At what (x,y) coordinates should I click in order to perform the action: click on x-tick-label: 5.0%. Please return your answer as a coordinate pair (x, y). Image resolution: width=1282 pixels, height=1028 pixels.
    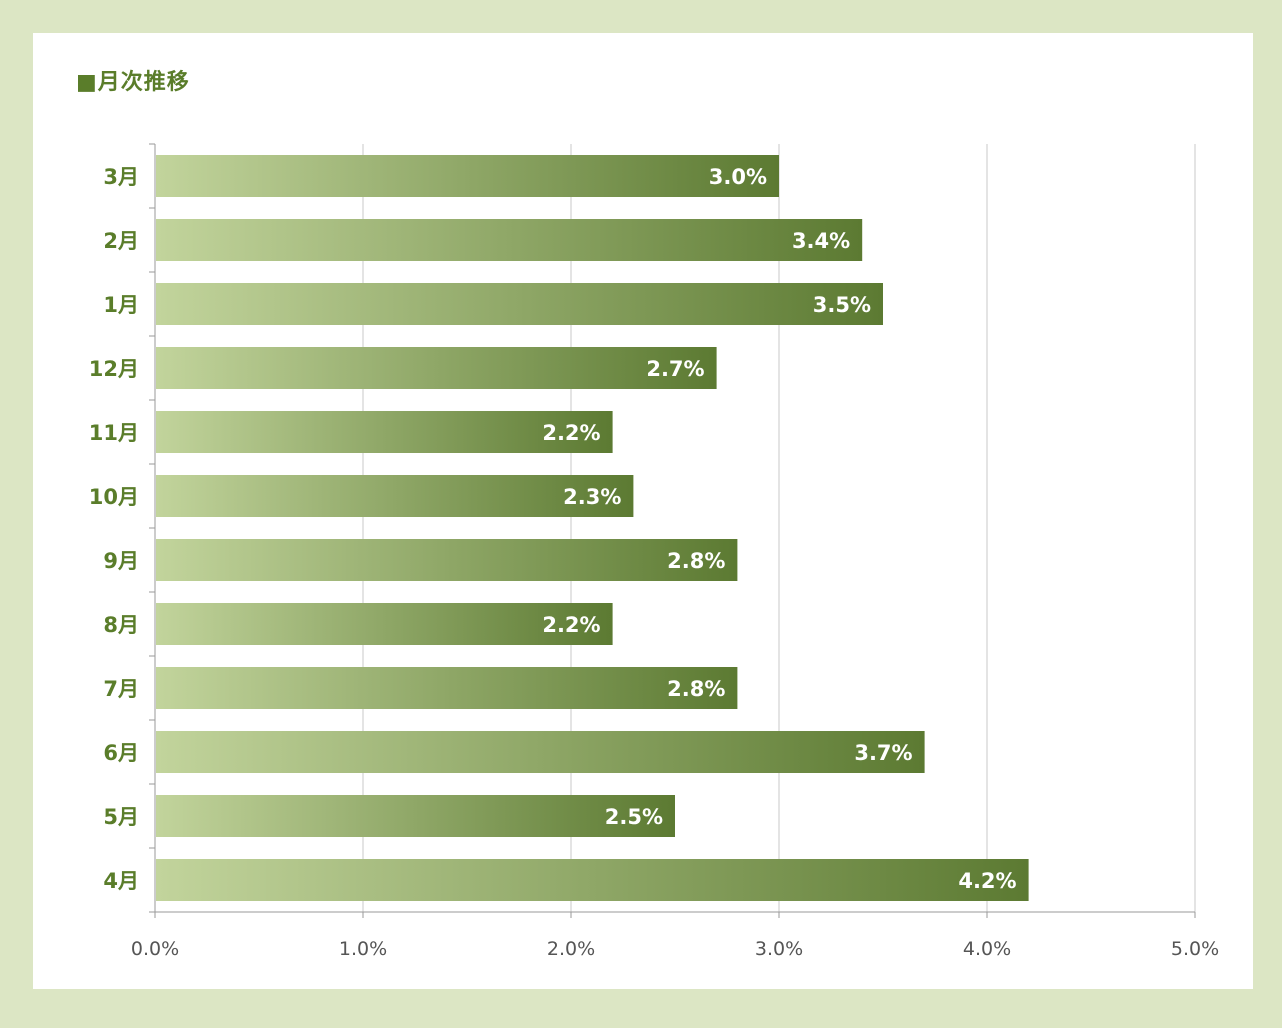
    Looking at the image, I should click on (1195, 949).